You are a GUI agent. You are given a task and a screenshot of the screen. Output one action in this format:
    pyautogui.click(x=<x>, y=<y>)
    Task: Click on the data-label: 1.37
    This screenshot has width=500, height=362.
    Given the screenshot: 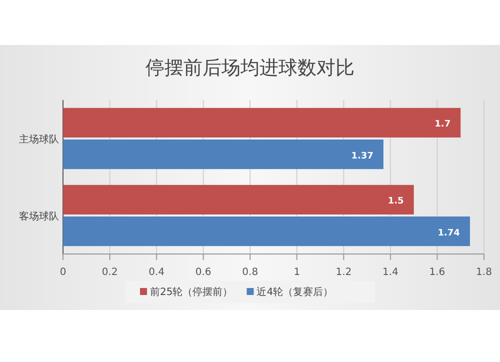 What is the action you would take?
    pyautogui.click(x=362, y=156)
    